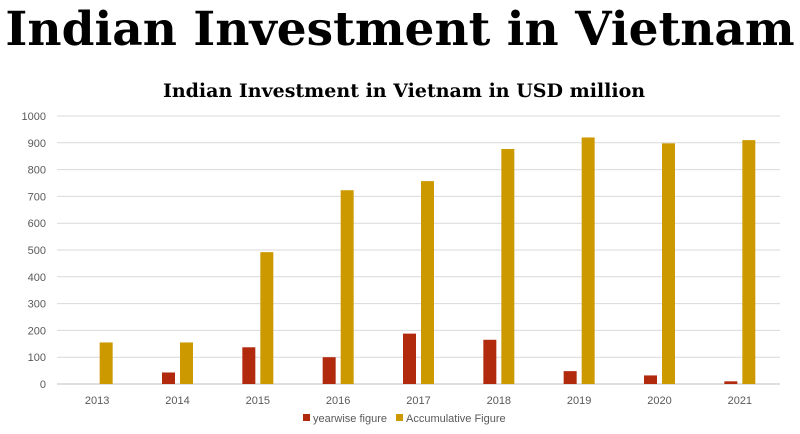 The width and height of the screenshot is (800, 434). Describe the element at coordinates (400, 29) in the screenshot. I see `page-title: Indian Investment in Vietnam` at that location.